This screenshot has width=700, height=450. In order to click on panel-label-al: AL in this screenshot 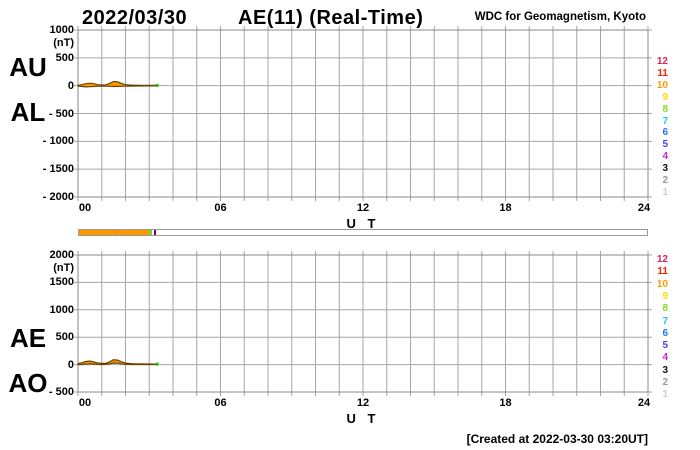, I will do `click(28, 112)`.